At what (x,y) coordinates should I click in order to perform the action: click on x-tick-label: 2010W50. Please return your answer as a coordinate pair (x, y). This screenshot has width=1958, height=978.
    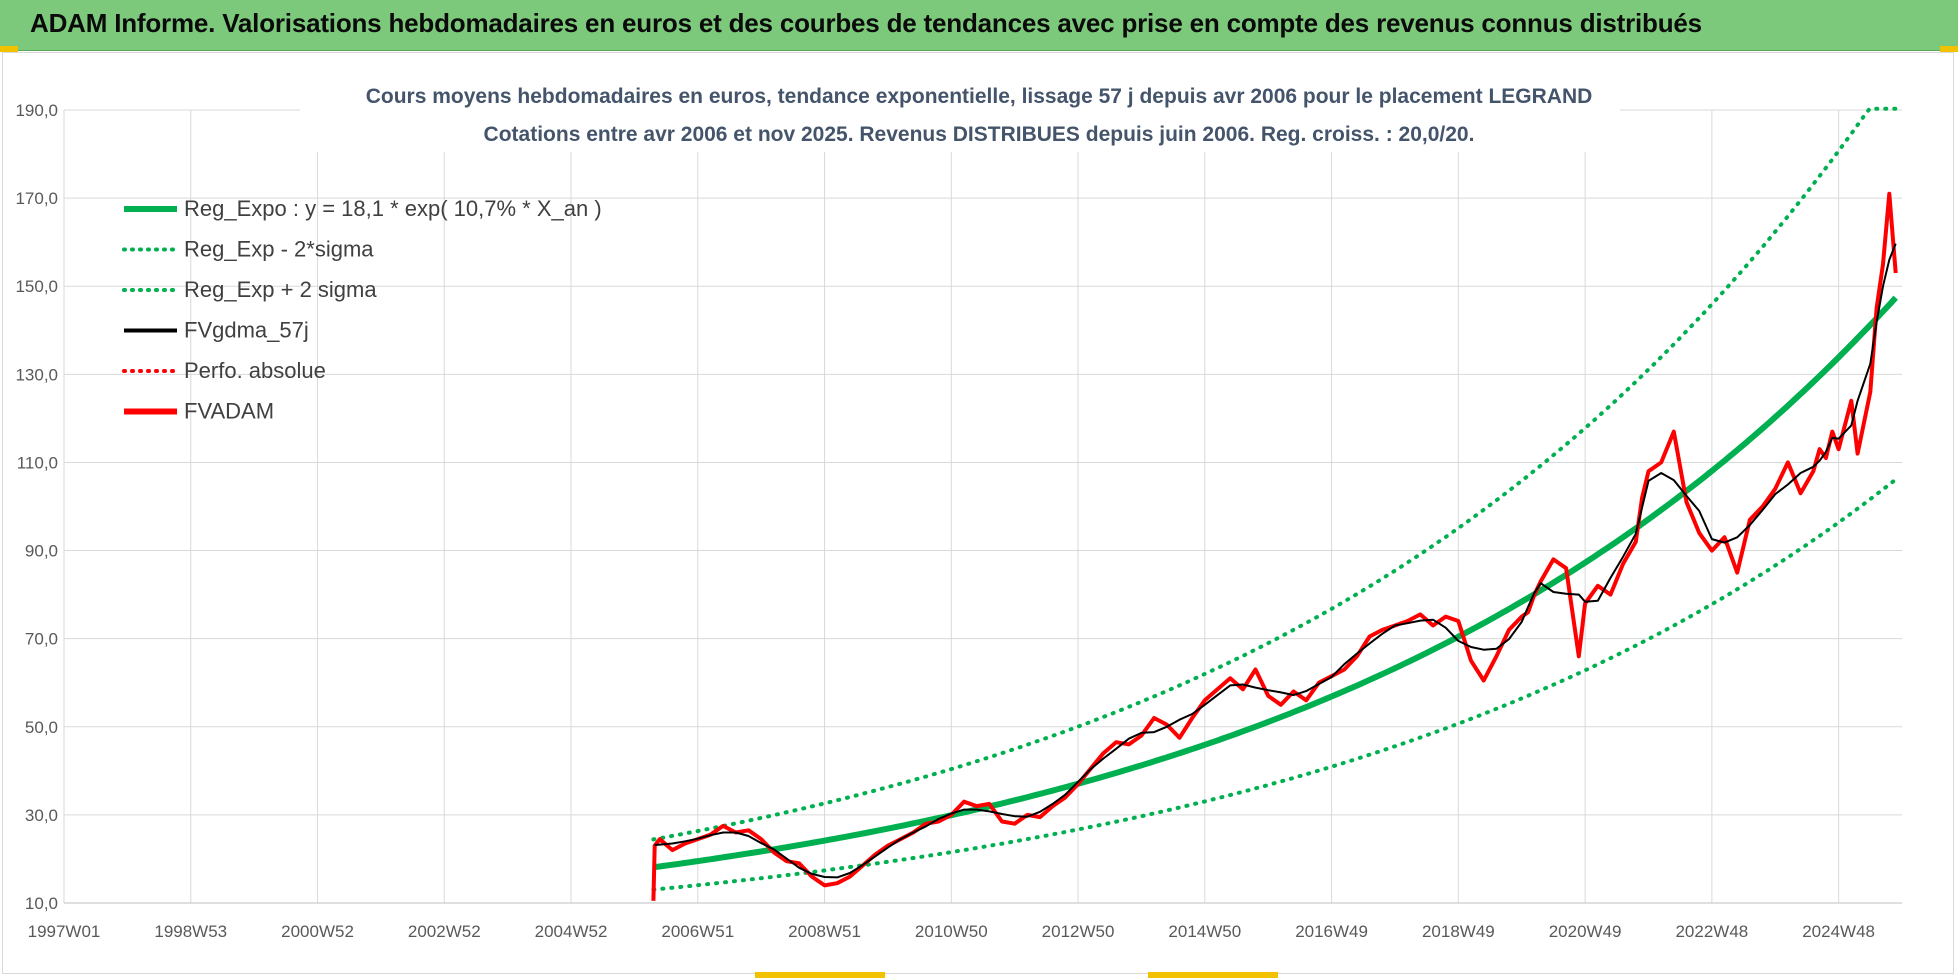
    Looking at the image, I should click on (951, 931).